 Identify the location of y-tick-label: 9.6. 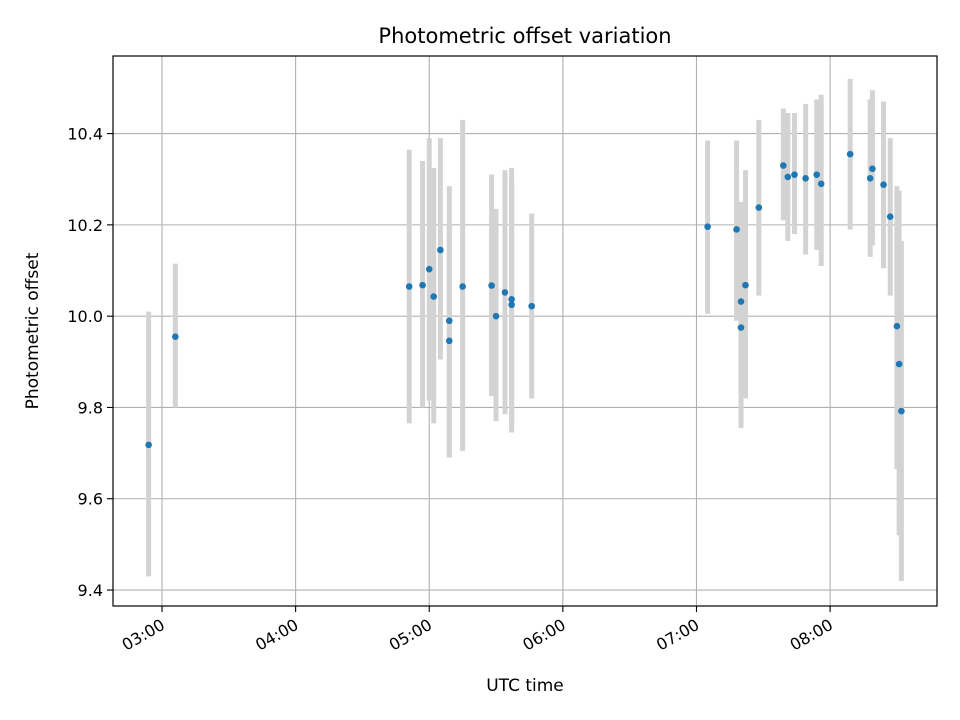
(90, 499).